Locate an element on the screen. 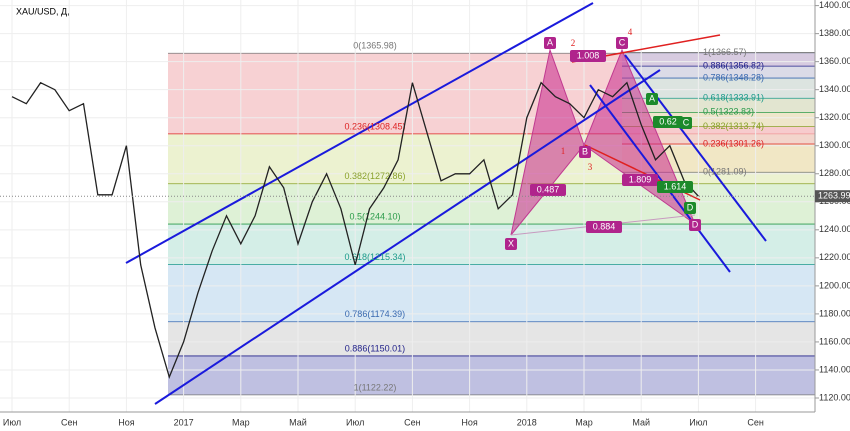 The height and width of the screenshot is (431, 850). x-tick-label: 2018 is located at coordinates (527, 422).